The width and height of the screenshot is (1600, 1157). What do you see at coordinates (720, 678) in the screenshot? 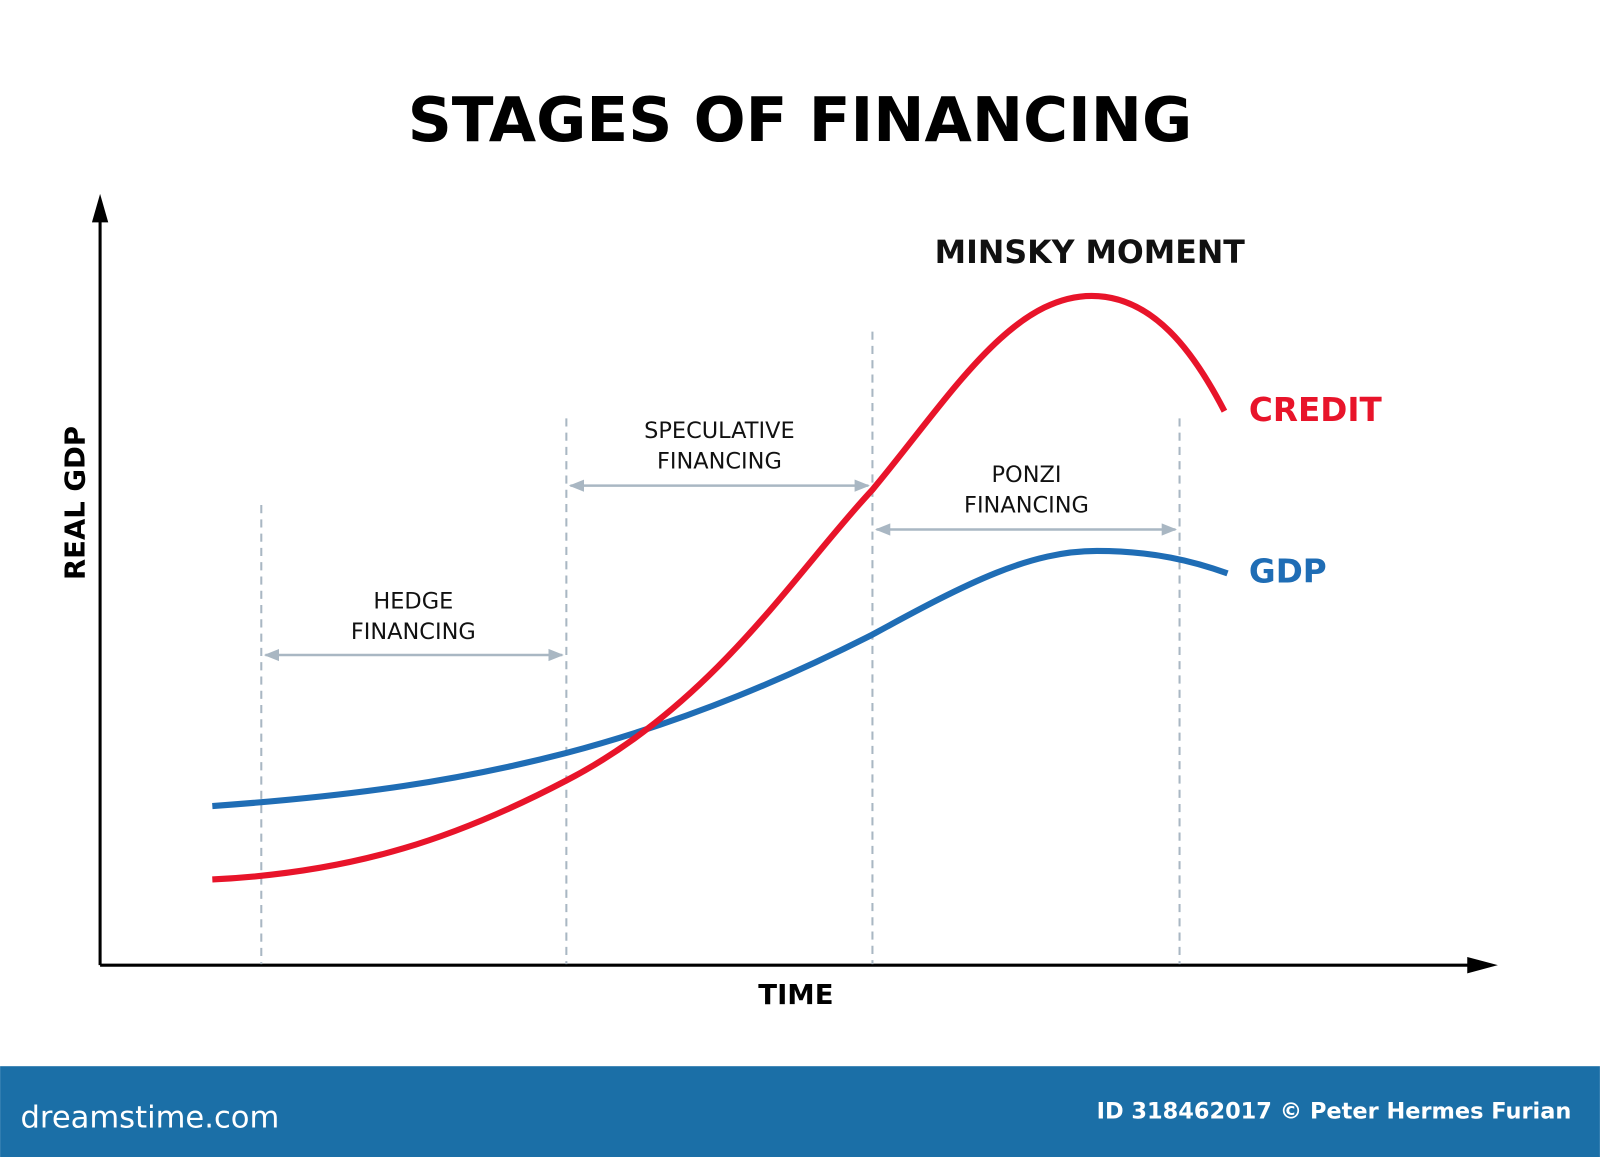
I see `gdp-curve` at bounding box center [720, 678].